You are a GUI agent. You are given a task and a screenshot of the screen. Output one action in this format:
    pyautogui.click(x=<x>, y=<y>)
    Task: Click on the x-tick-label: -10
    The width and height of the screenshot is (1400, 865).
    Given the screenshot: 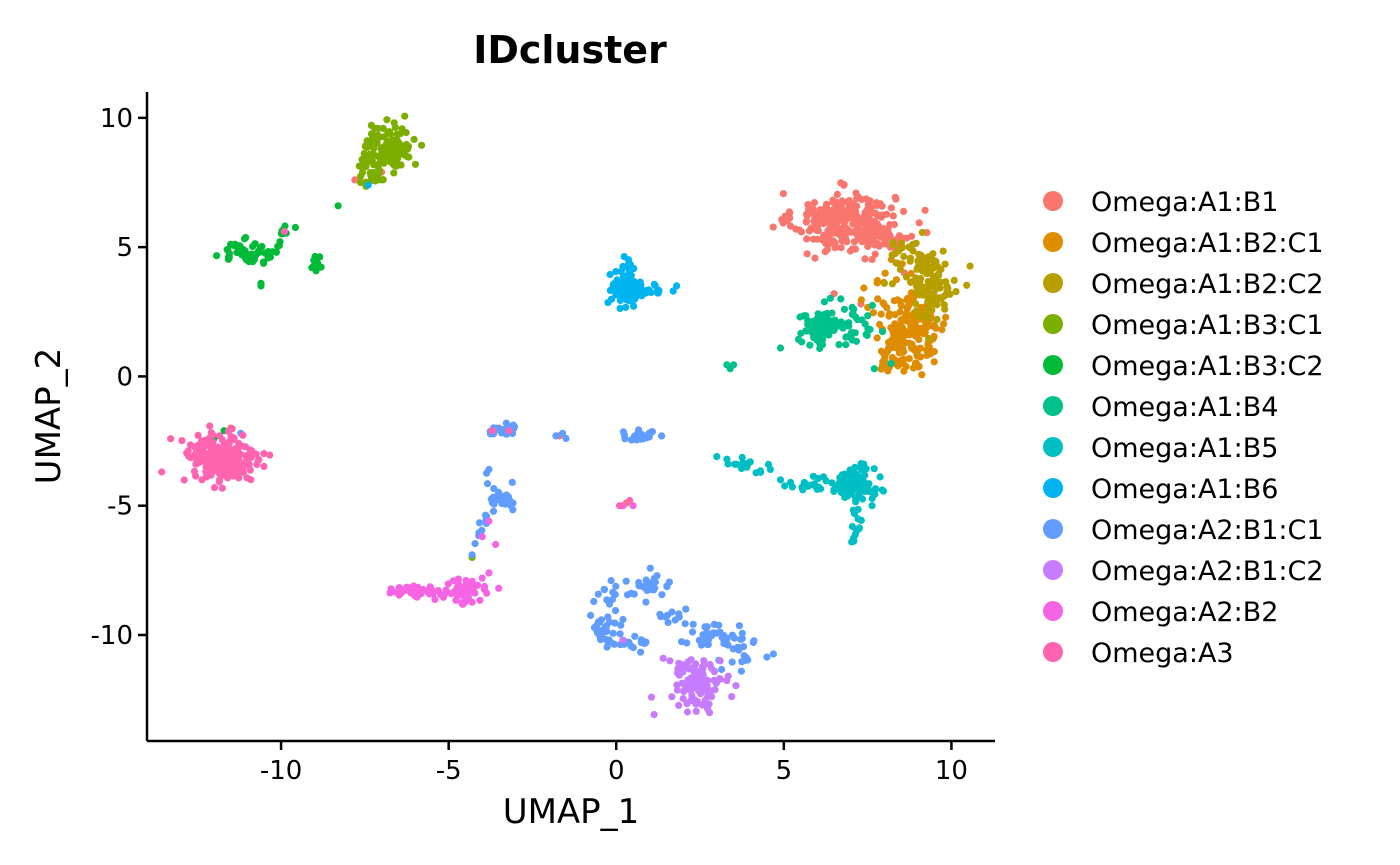 What is the action you would take?
    pyautogui.click(x=281, y=771)
    